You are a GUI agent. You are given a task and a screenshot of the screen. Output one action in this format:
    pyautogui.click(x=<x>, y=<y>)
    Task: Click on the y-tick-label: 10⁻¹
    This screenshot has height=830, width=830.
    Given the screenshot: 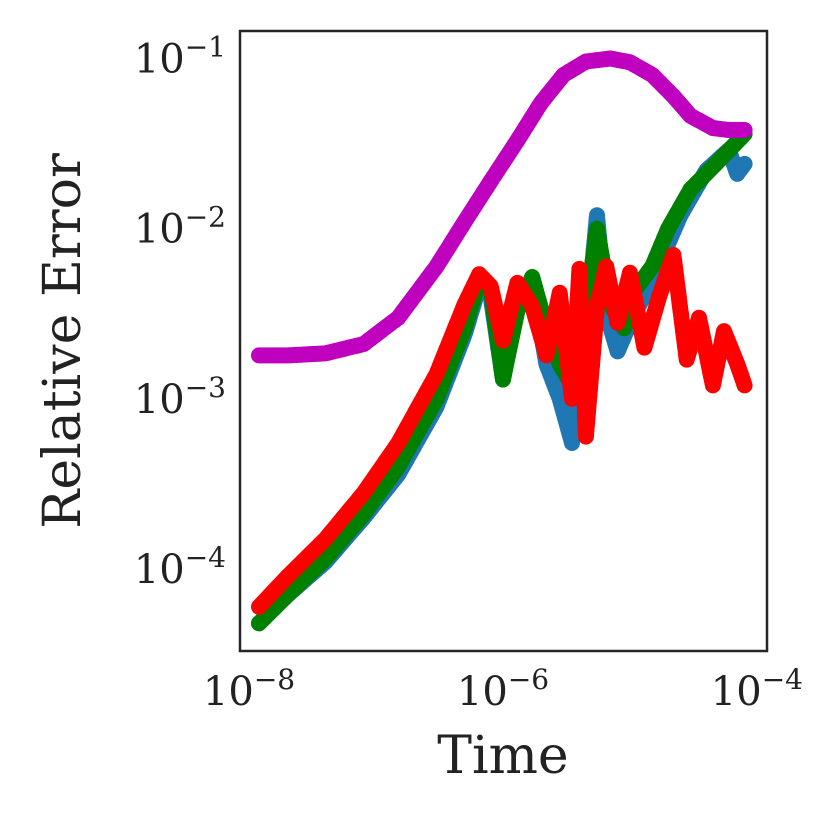 What is the action you would take?
    pyautogui.click(x=180, y=57)
    